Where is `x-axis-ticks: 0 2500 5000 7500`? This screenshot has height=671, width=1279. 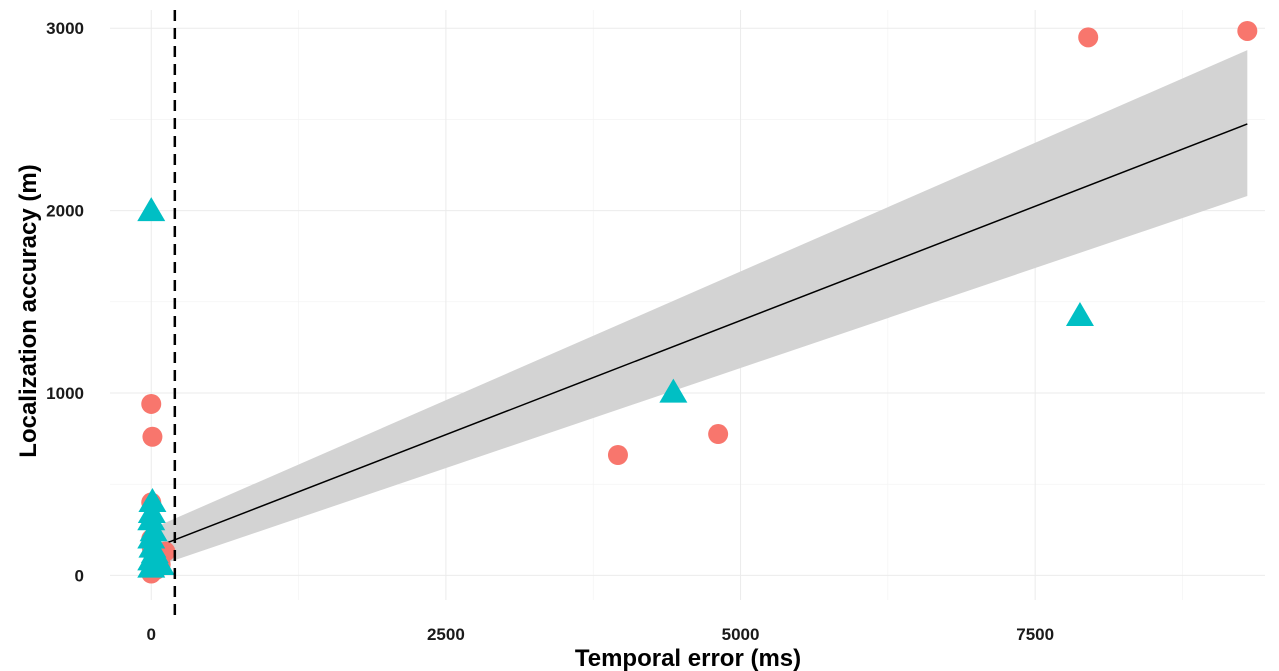
x-axis-ticks: 0 2500 5000 7500 is located at coordinates (601, 634).